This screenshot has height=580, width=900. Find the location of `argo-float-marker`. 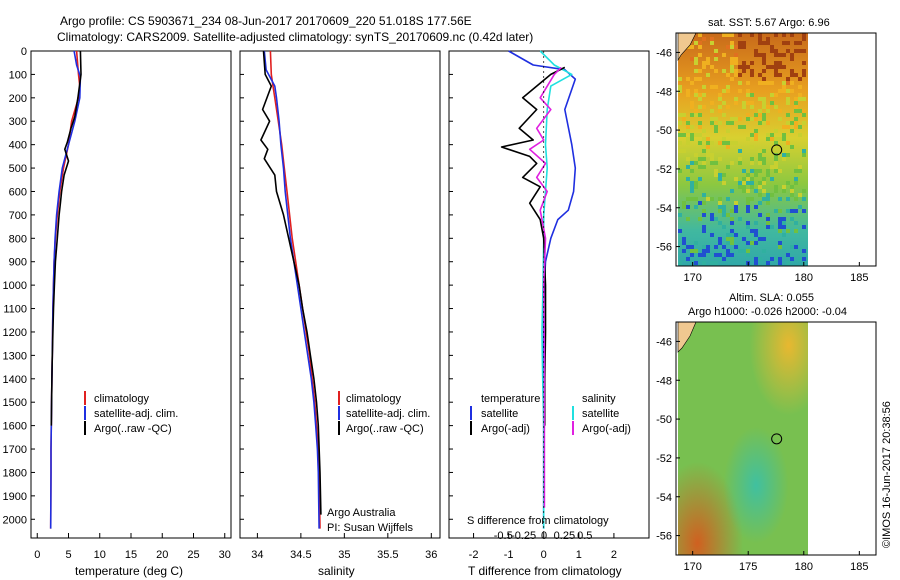

argo-float-marker is located at coordinates (777, 439).